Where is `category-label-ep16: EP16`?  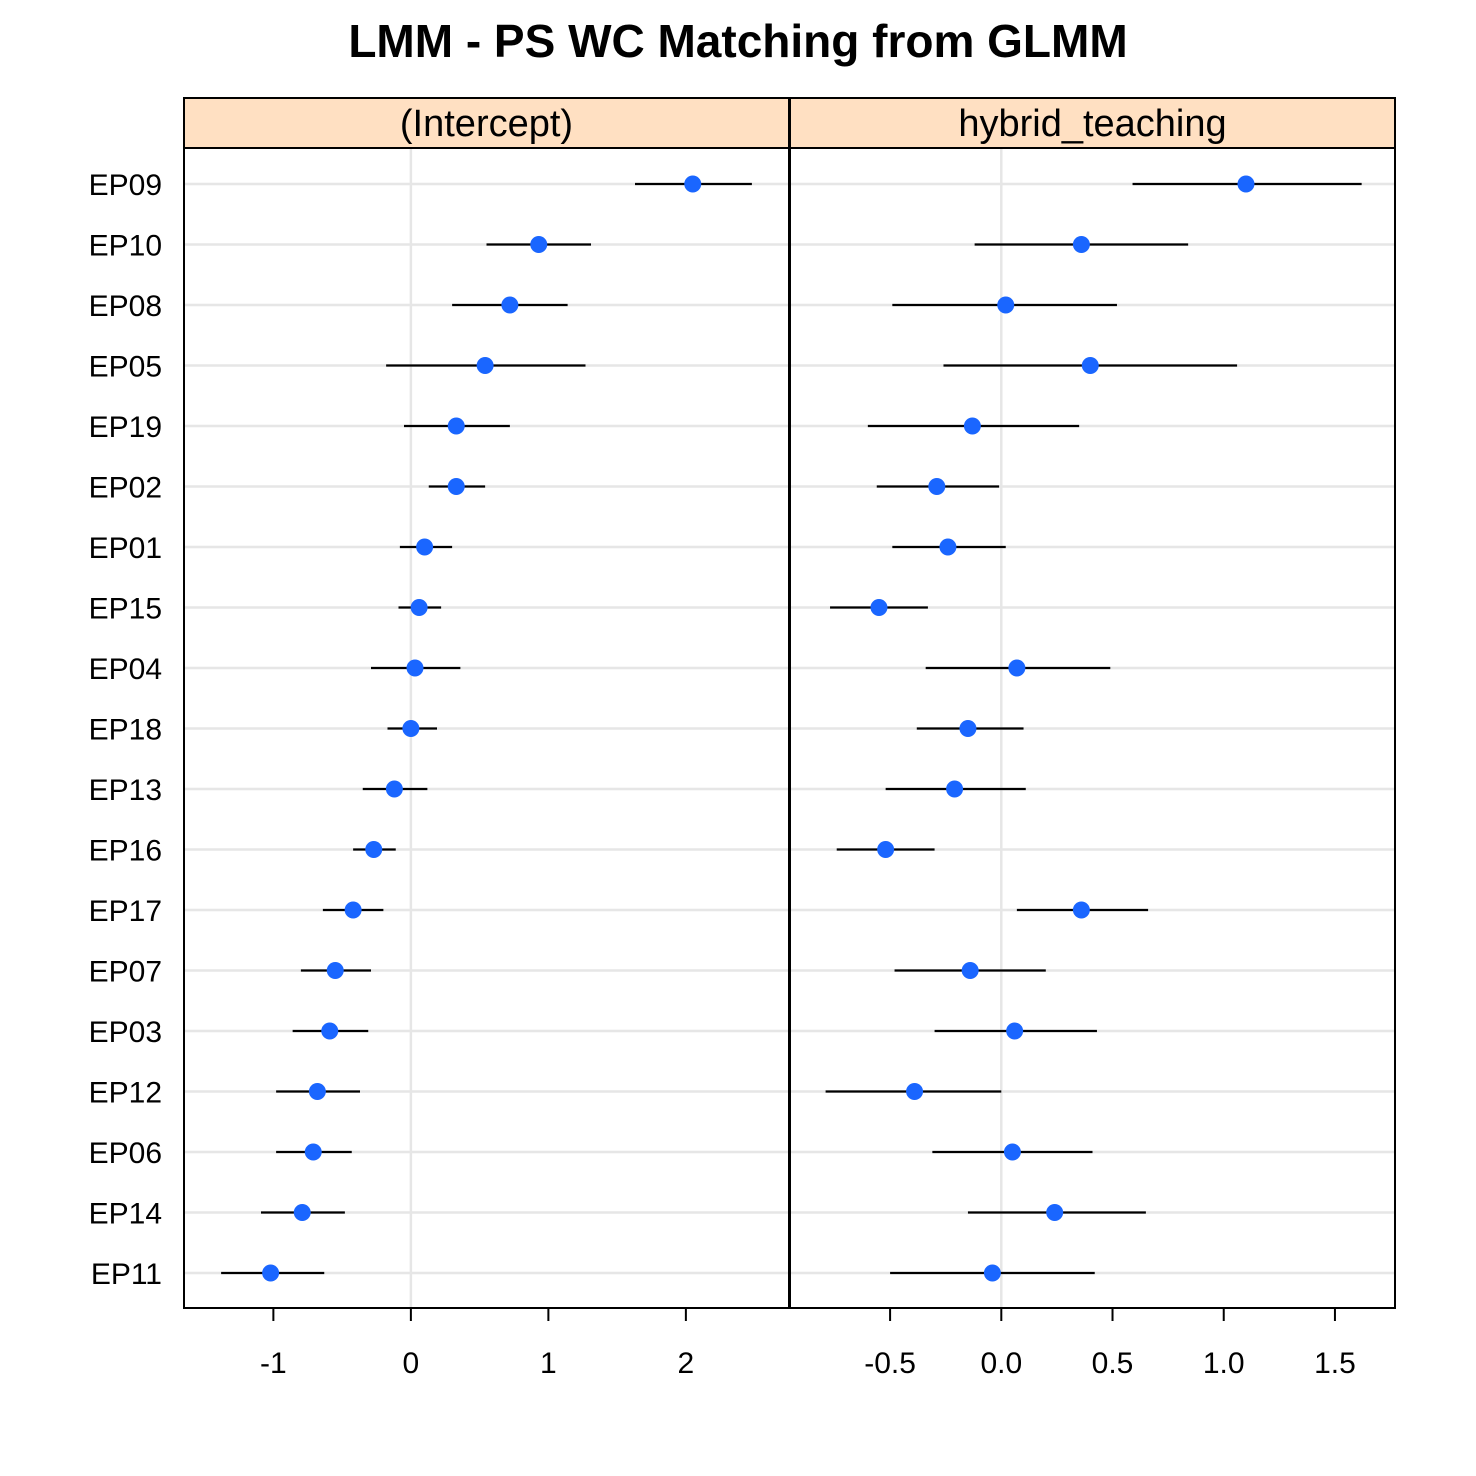
category-label-ep16: EP16 is located at coordinates (125, 851).